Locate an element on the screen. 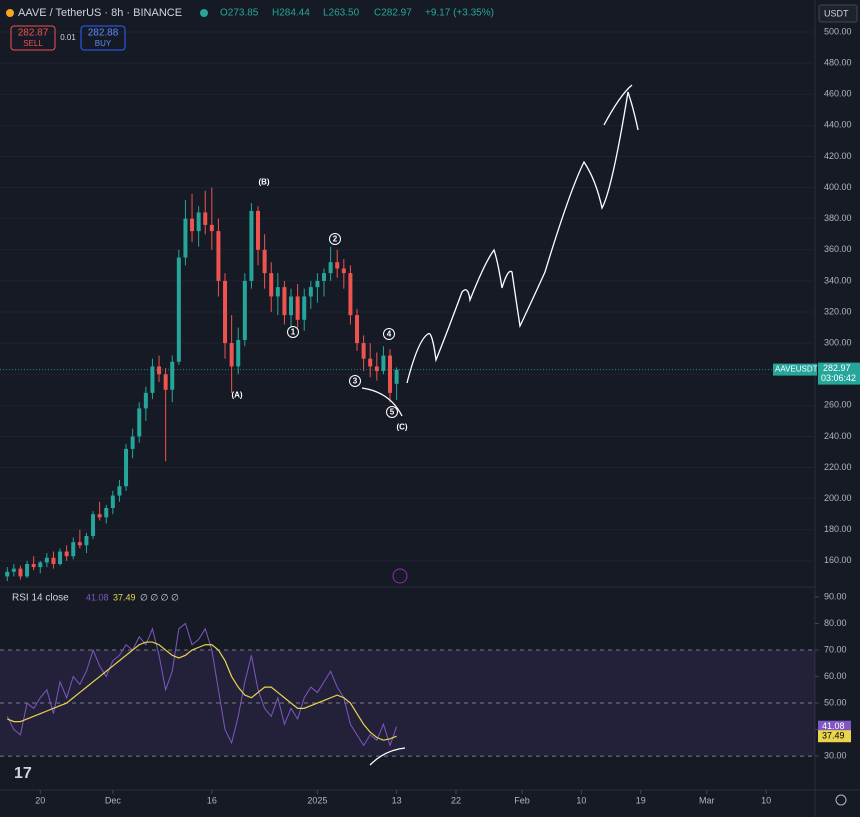 The width and height of the screenshot is (860, 817). x-tick-label: 16 is located at coordinates (212, 800).